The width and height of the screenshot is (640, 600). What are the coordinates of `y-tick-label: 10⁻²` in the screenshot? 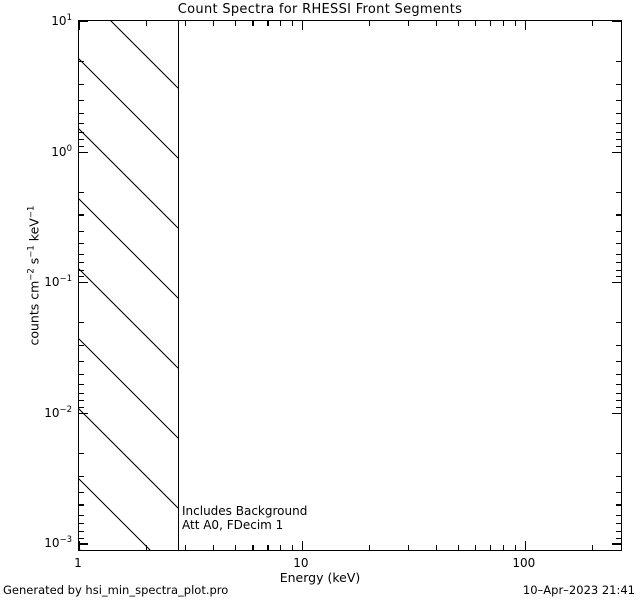 It's located at (58, 412).